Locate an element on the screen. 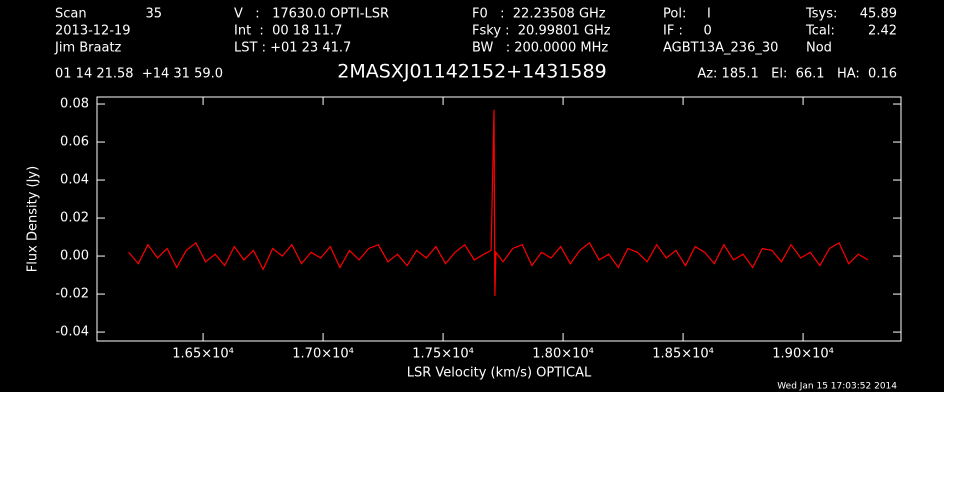  y-tick-label: 0.04 is located at coordinates (74, 180).